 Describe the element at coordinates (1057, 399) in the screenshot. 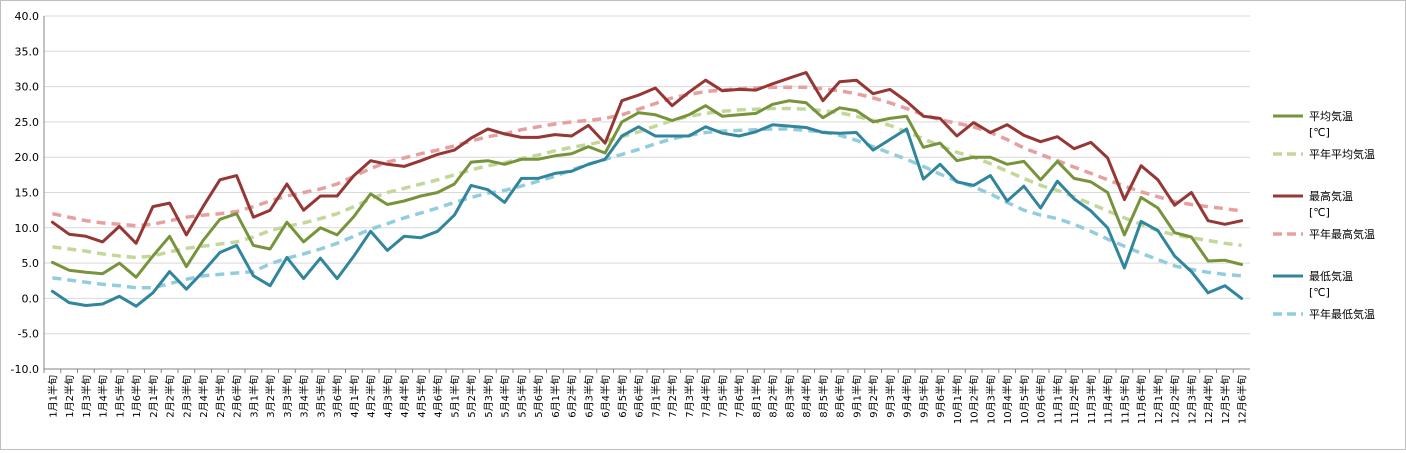

I see `x-tick-label: 11月1半旬` at that location.